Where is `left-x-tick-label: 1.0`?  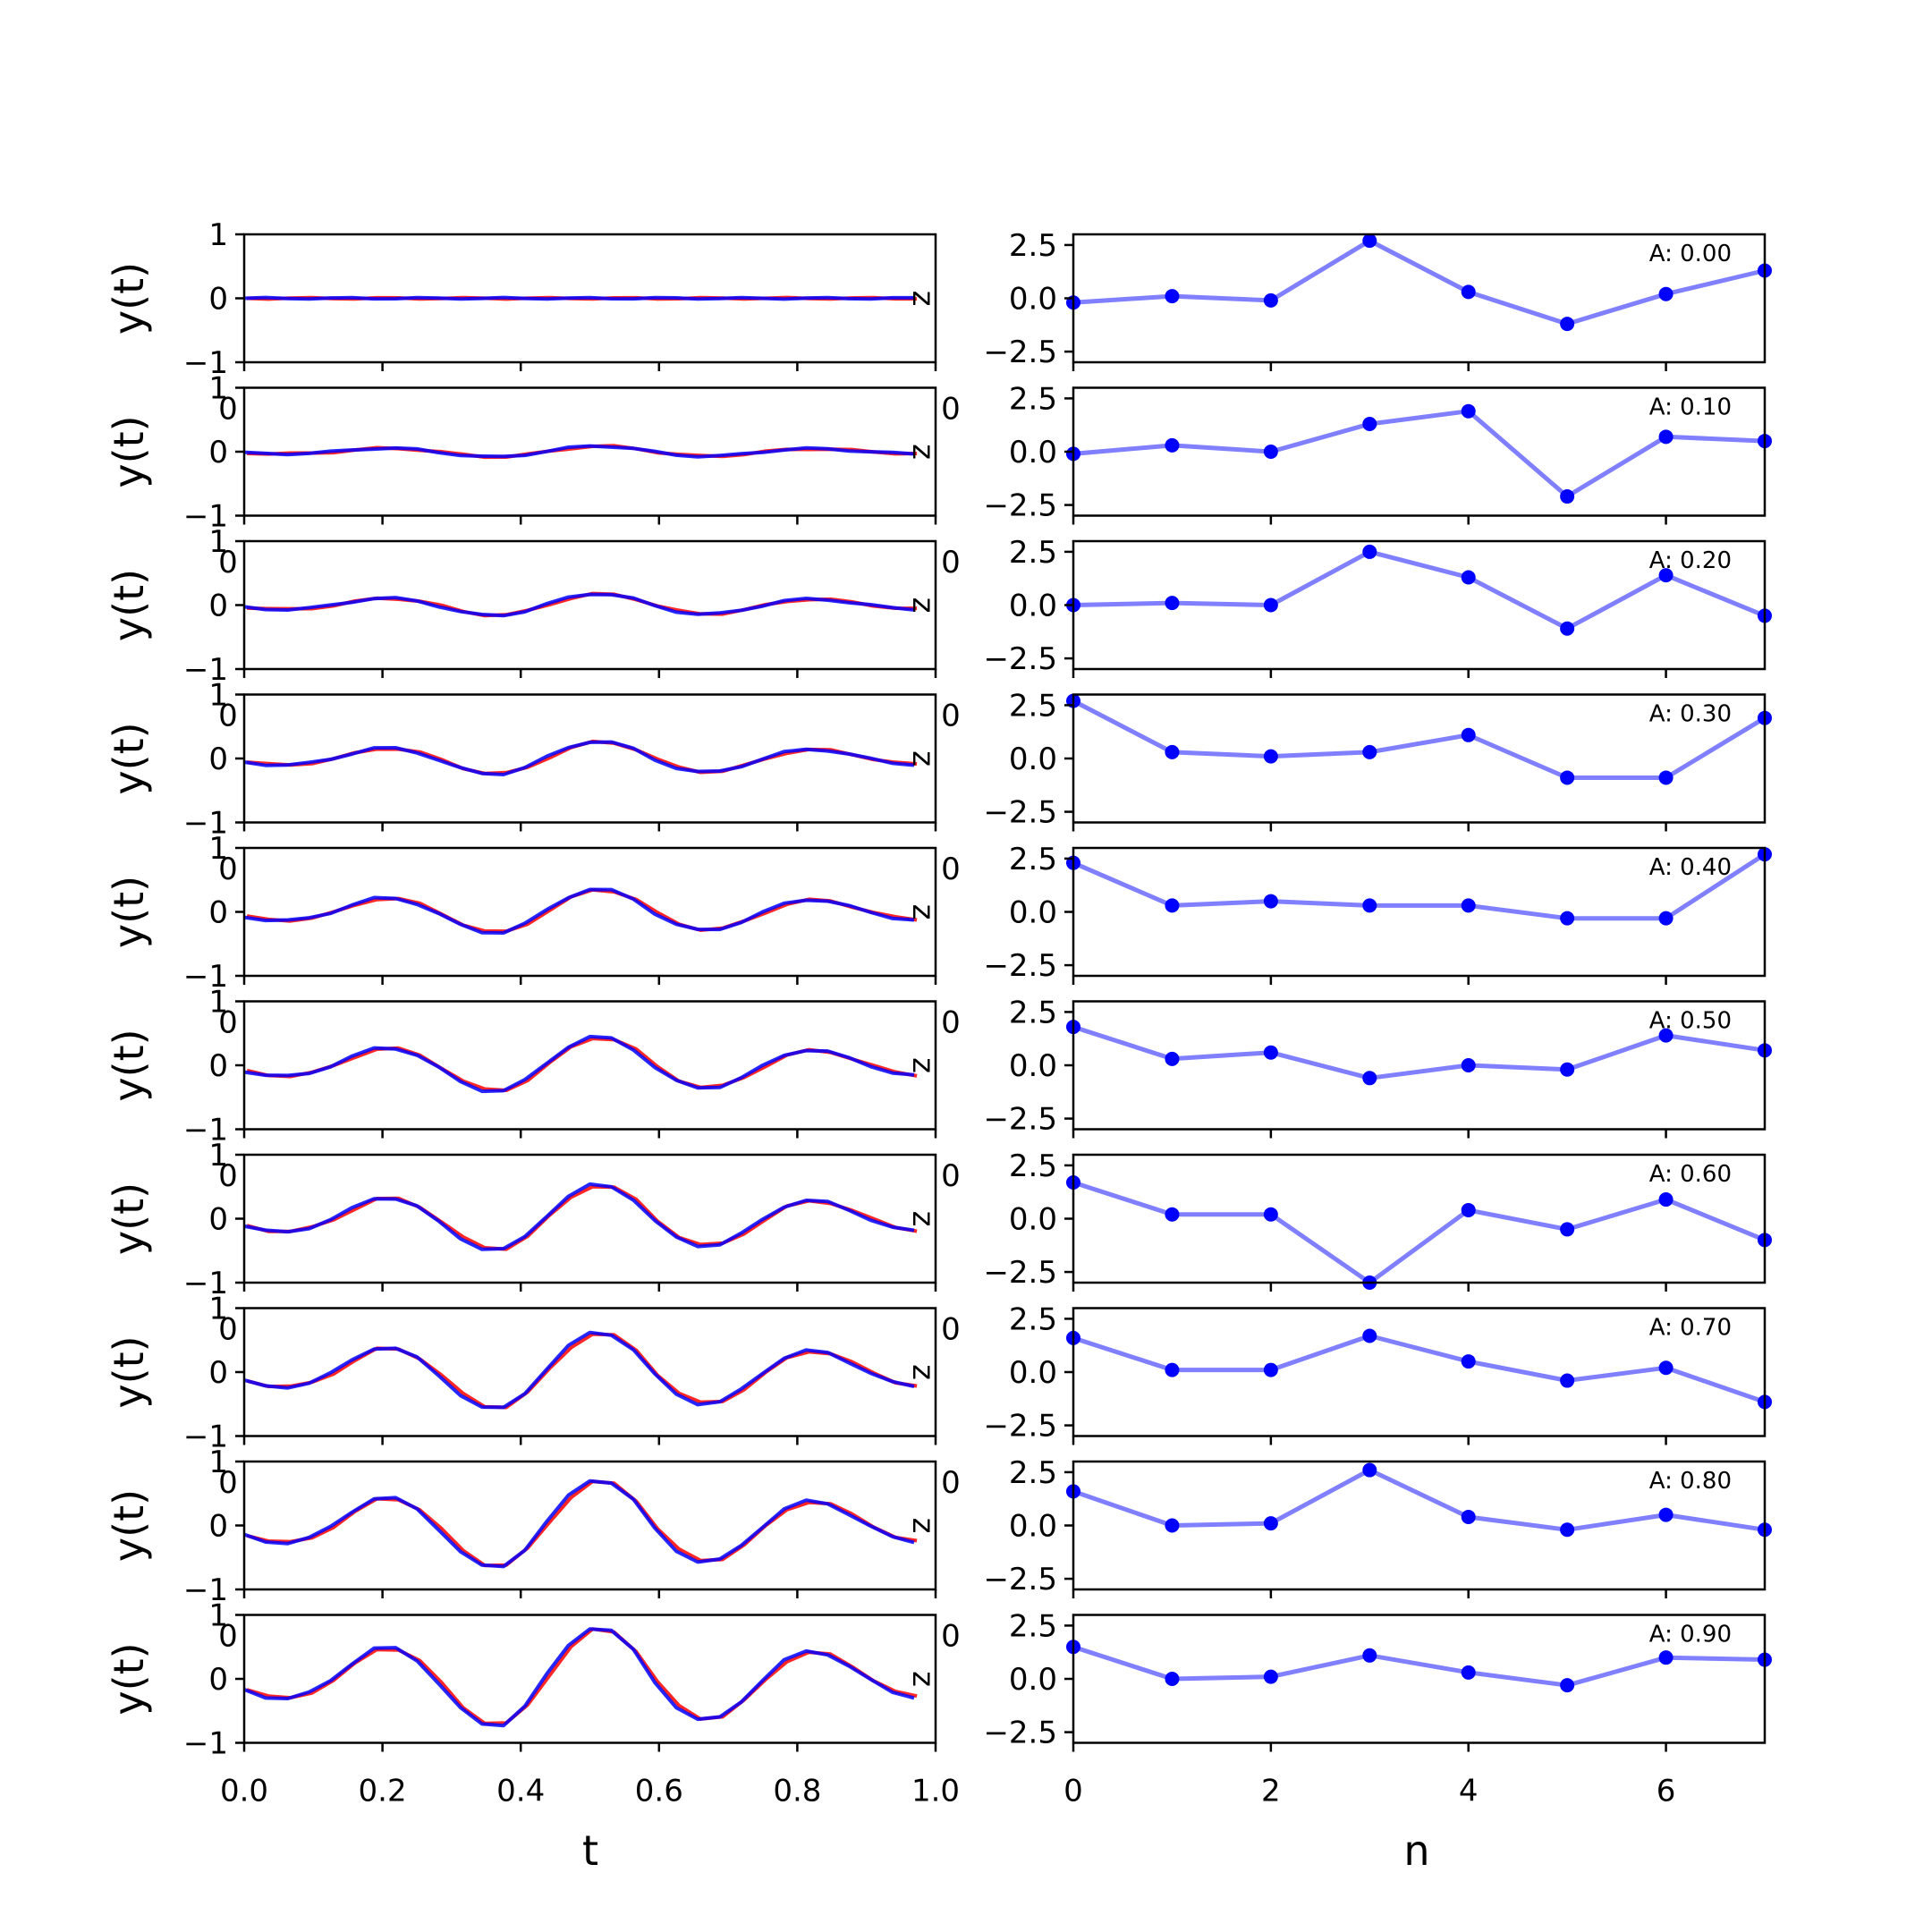 left-x-tick-label: 1.0 is located at coordinates (935, 1791).